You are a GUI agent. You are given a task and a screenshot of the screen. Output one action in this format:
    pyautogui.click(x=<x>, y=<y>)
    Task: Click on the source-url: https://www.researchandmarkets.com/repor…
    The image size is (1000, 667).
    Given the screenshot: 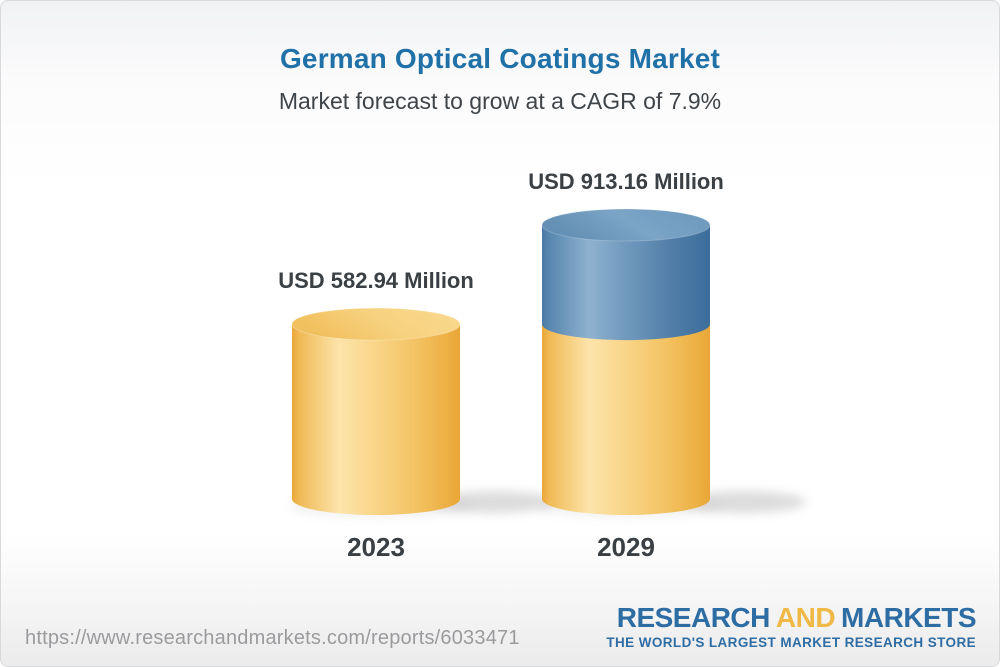 What is the action you would take?
    pyautogui.click(x=272, y=638)
    